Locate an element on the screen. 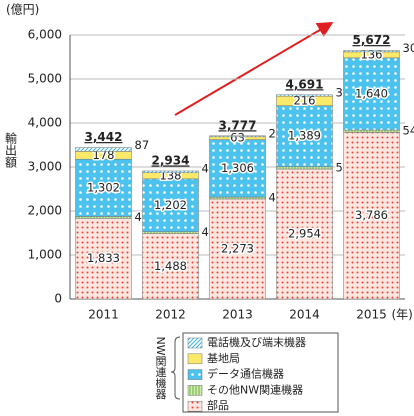 The image size is (414, 416). legend-label: その他NW関連機器 is located at coordinates (255, 389).